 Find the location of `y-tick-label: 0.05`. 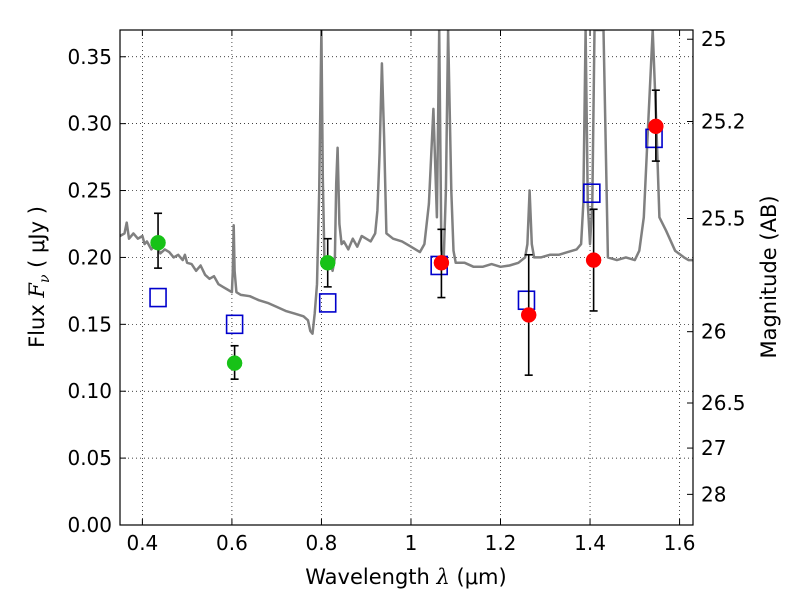

y-tick-label: 0.05 is located at coordinates (89, 458).